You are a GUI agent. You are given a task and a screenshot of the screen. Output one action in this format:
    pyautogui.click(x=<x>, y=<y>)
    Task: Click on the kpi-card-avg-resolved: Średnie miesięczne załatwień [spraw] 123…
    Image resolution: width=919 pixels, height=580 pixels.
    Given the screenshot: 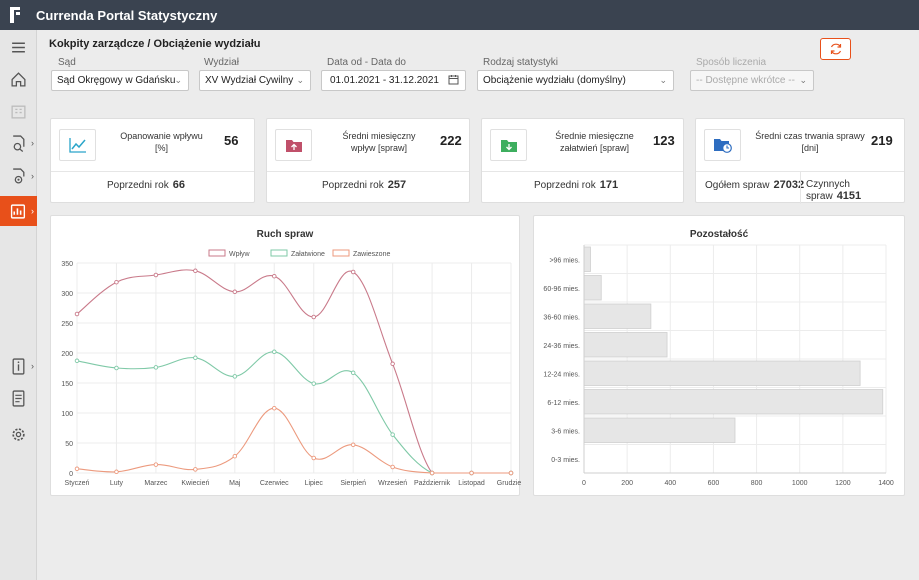 What is the action you would take?
    pyautogui.click(x=582, y=160)
    